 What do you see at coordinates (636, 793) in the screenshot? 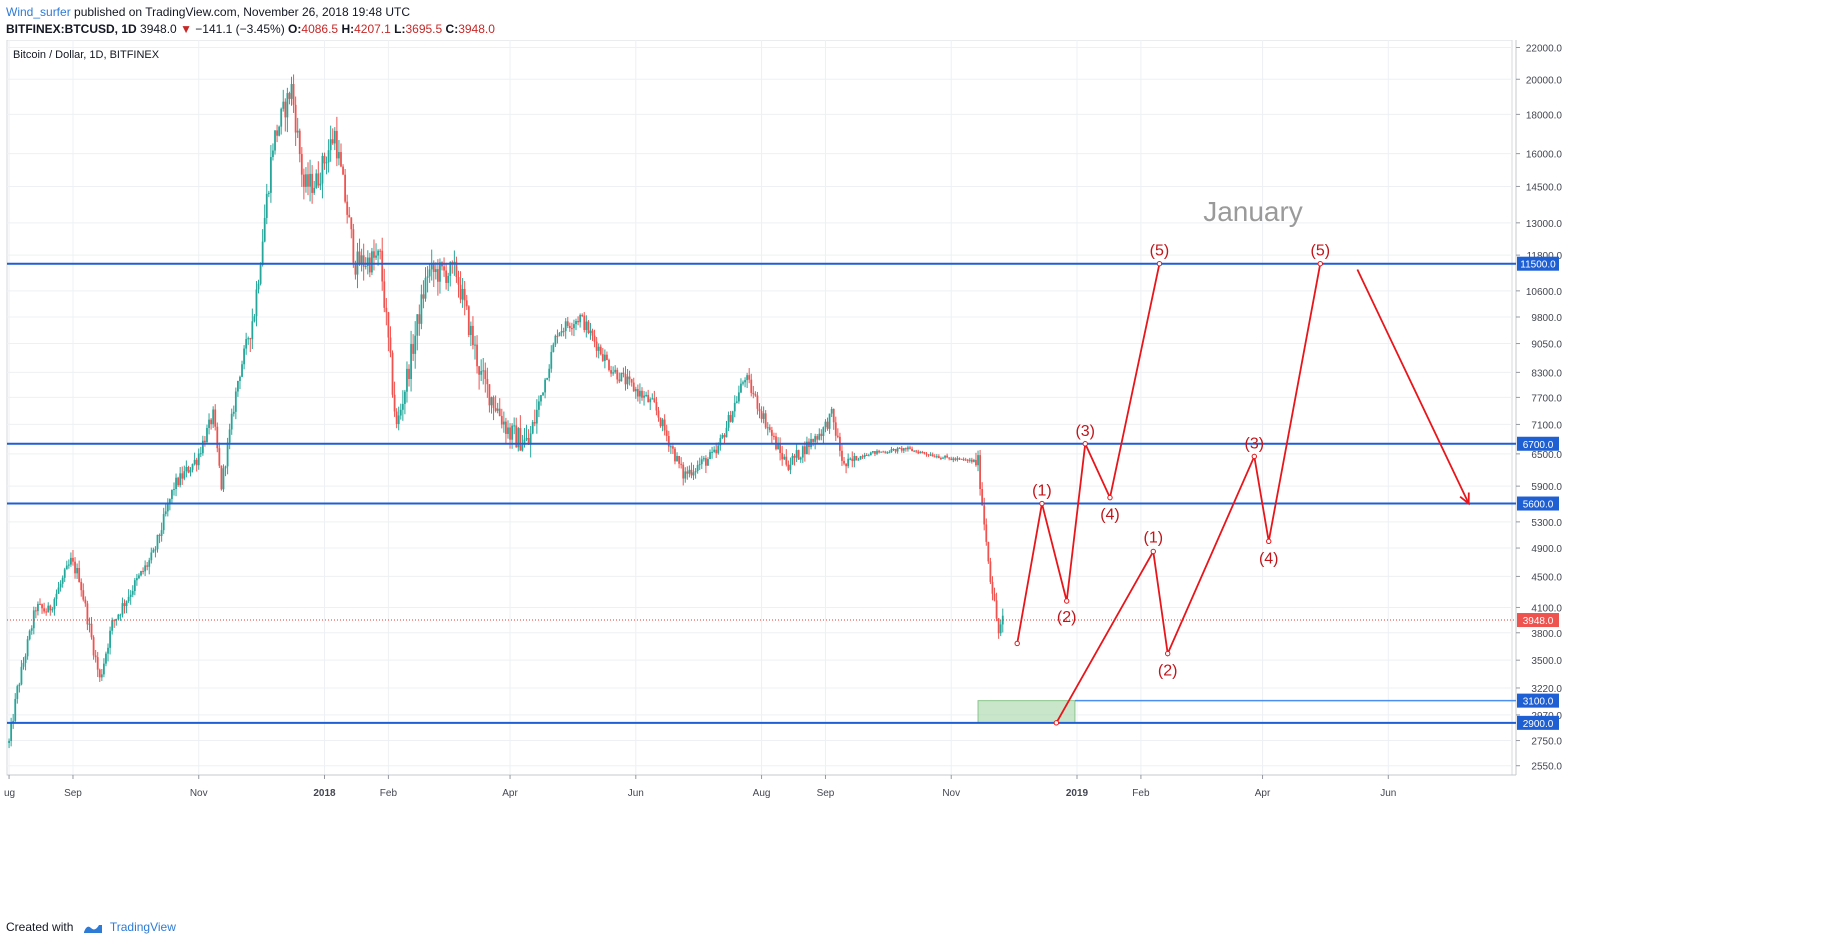
I see `x-tick-label: Jun` at bounding box center [636, 793].